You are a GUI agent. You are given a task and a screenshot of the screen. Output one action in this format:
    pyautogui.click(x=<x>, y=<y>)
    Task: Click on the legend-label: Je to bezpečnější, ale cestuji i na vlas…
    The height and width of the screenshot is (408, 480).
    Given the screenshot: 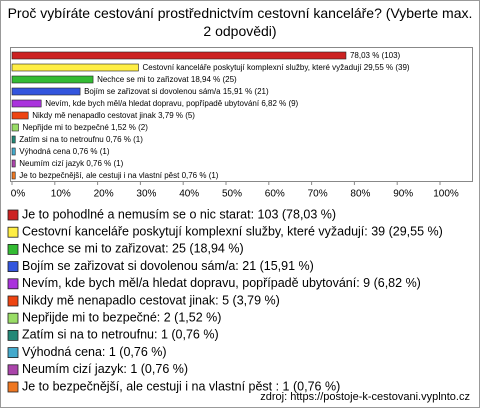 What is the action you would take?
    pyautogui.click(x=181, y=386)
    